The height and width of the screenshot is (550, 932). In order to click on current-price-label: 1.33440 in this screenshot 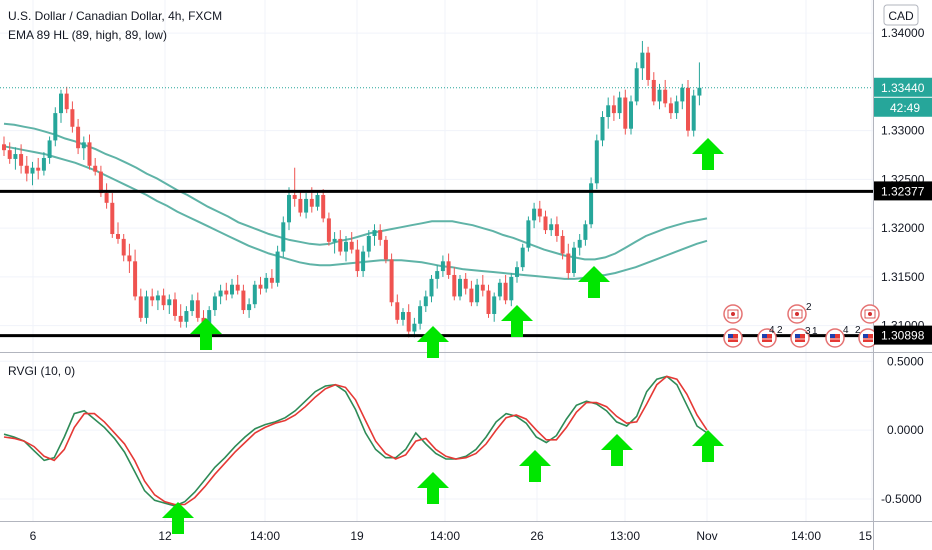, I will do `click(903, 88)`.